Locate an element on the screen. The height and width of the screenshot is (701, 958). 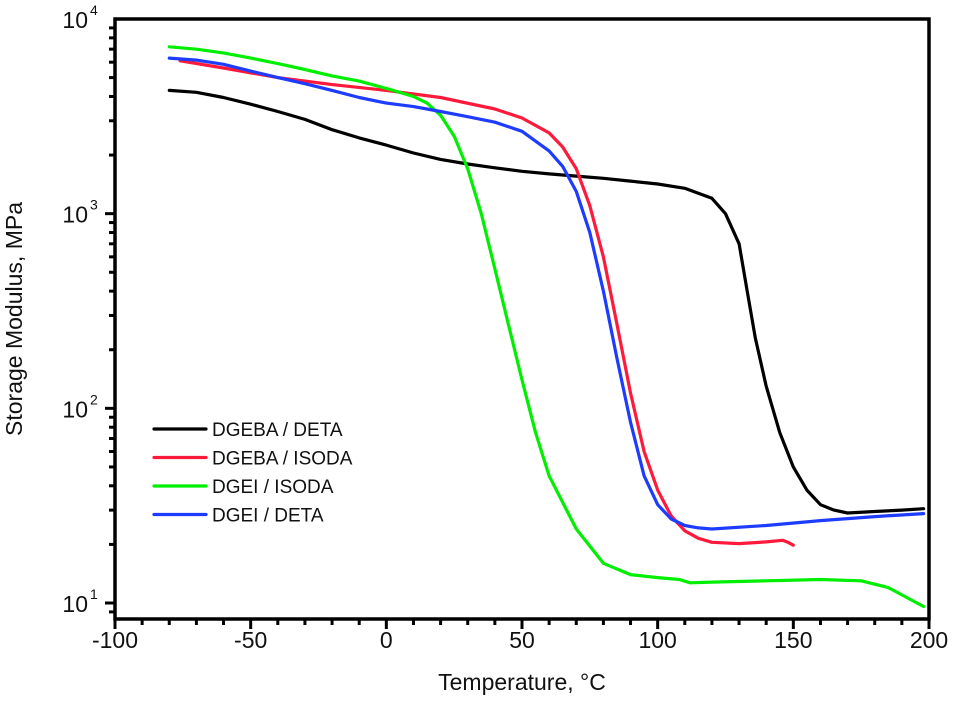
legend-label: DGEBA / DETA is located at coordinates (277, 430).